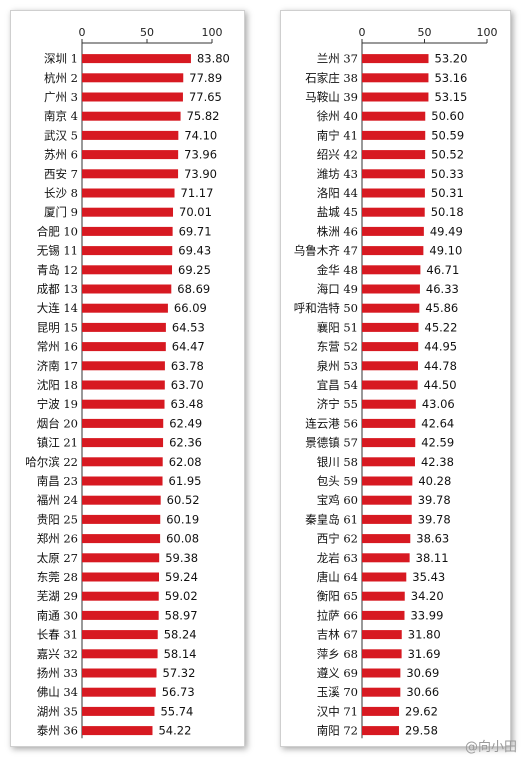 The image size is (525, 759). I want to click on watermark: @向小田, so click(490, 747).